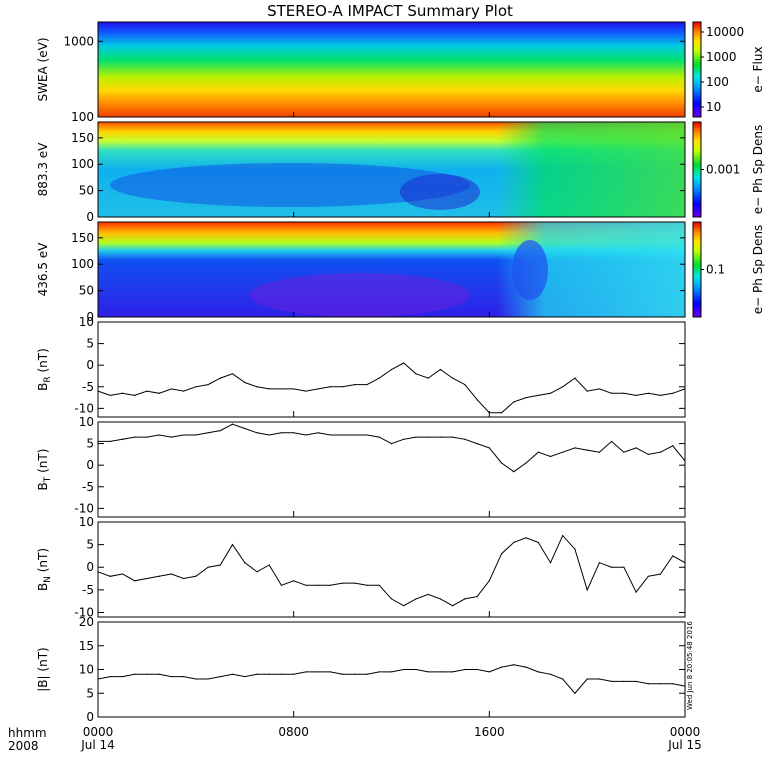 The height and width of the screenshot is (780, 780). What do you see at coordinates (685, 732) in the screenshot?
I see `time-tick-label: 0000` at bounding box center [685, 732].